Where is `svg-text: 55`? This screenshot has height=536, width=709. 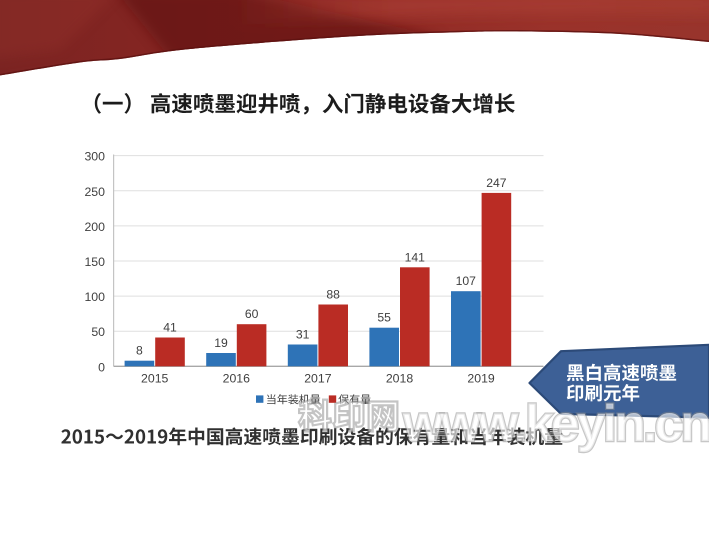
svg-text: 55 is located at coordinates (384, 318).